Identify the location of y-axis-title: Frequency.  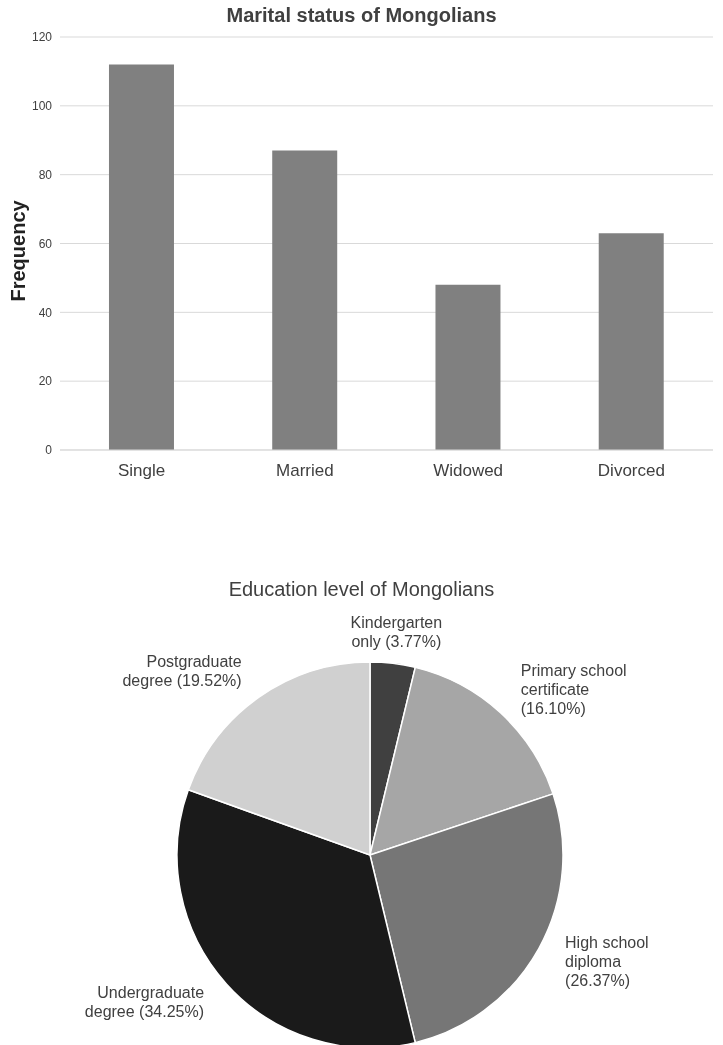
(18, 251).